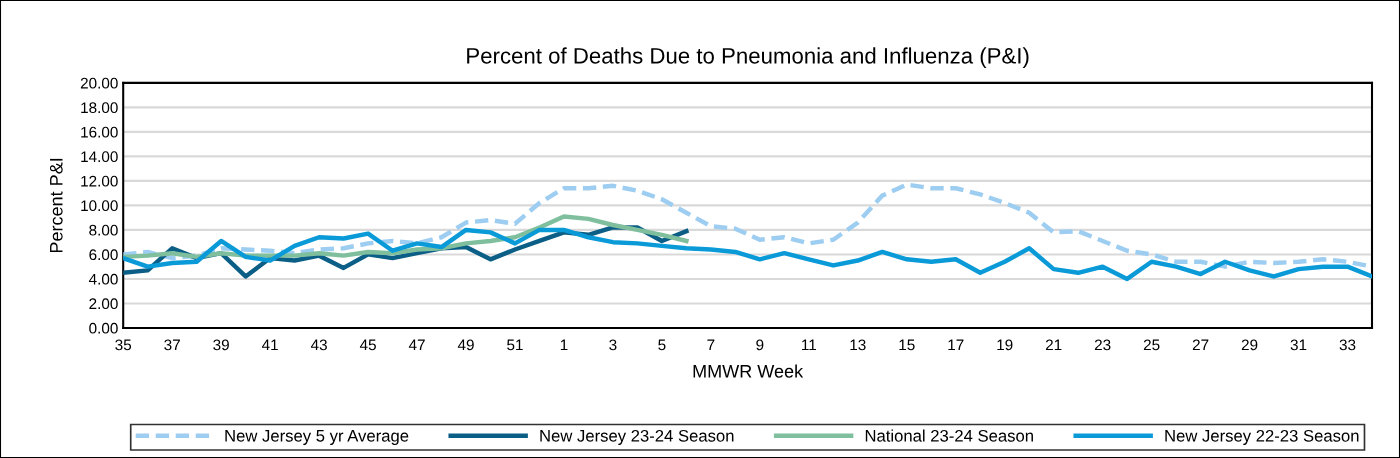 The width and height of the screenshot is (1400, 458). Describe the element at coordinates (103, 279) in the screenshot. I see `y-tick-label: 4.00` at that location.